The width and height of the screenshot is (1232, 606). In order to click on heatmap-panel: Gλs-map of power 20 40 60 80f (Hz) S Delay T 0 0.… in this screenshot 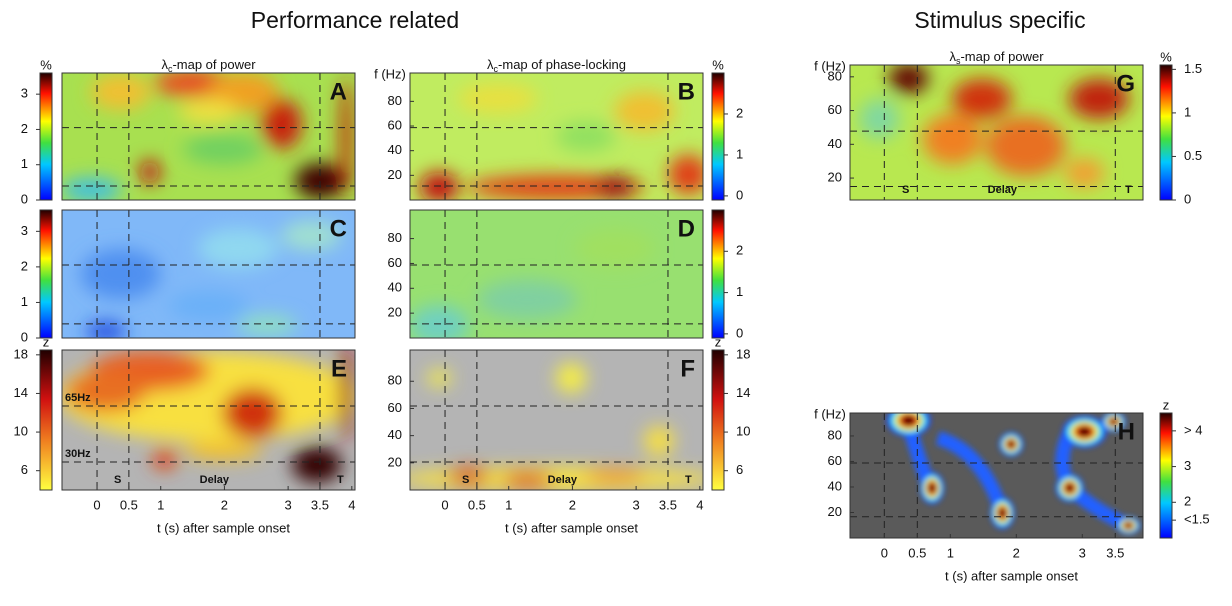, I will do `click(1008, 127)`.